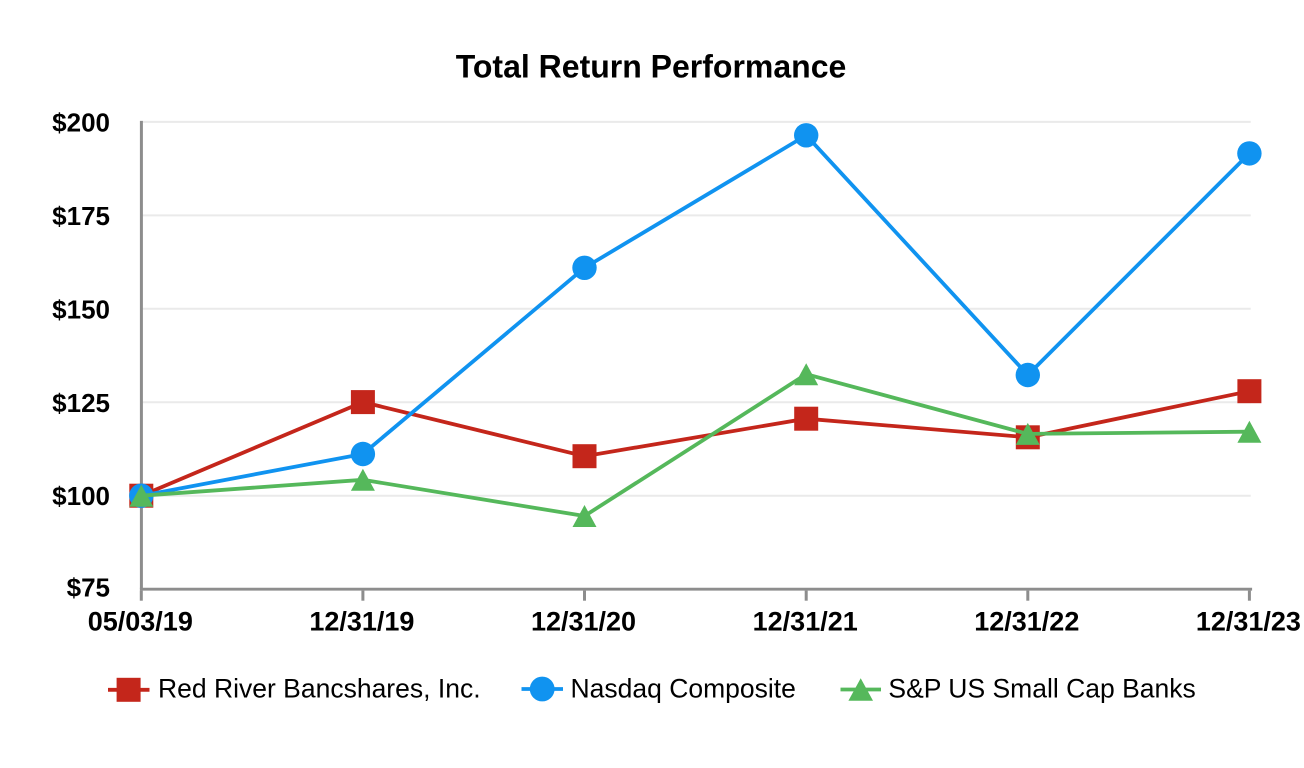  What do you see at coordinates (81, 122) in the screenshot?
I see `svg-text: $200` at bounding box center [81, 122].